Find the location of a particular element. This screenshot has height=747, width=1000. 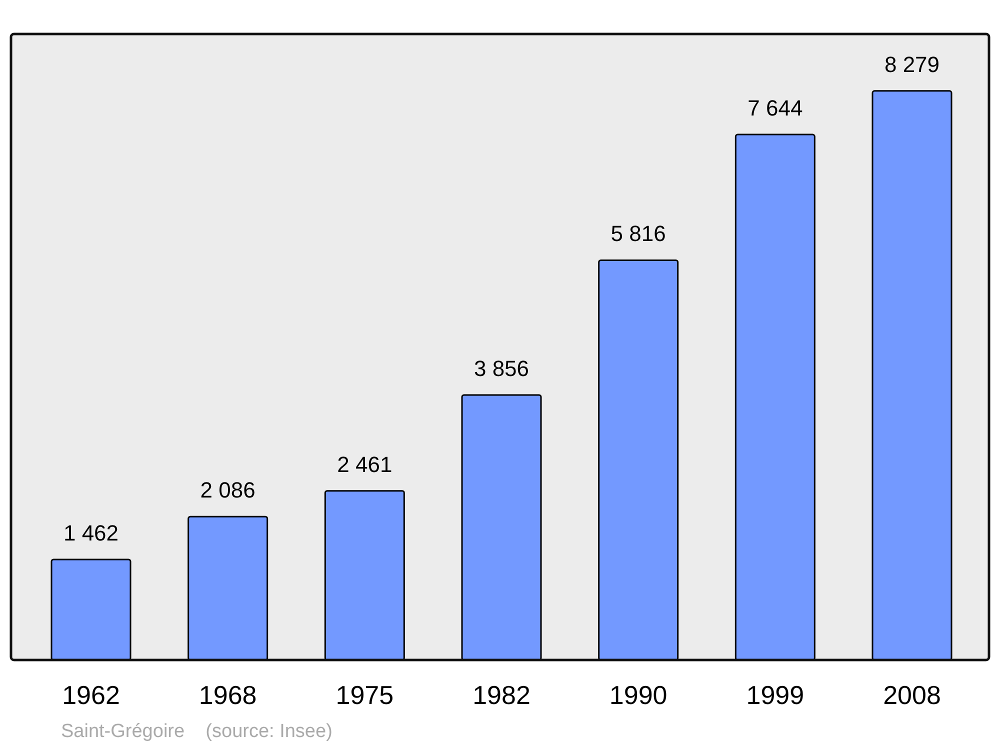

data-label: 2 086 is located at coordinates (228, 490).